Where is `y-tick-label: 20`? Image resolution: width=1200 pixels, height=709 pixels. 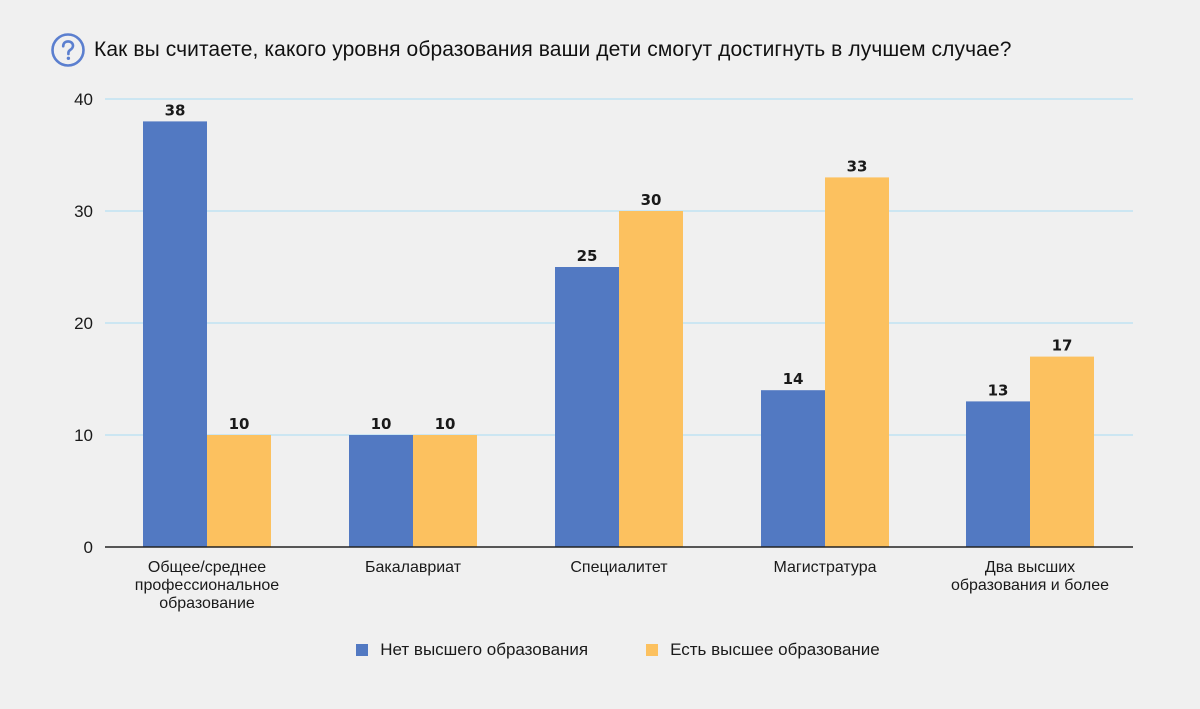 y-tick-label: 20 is located at coordinates (83, 323).